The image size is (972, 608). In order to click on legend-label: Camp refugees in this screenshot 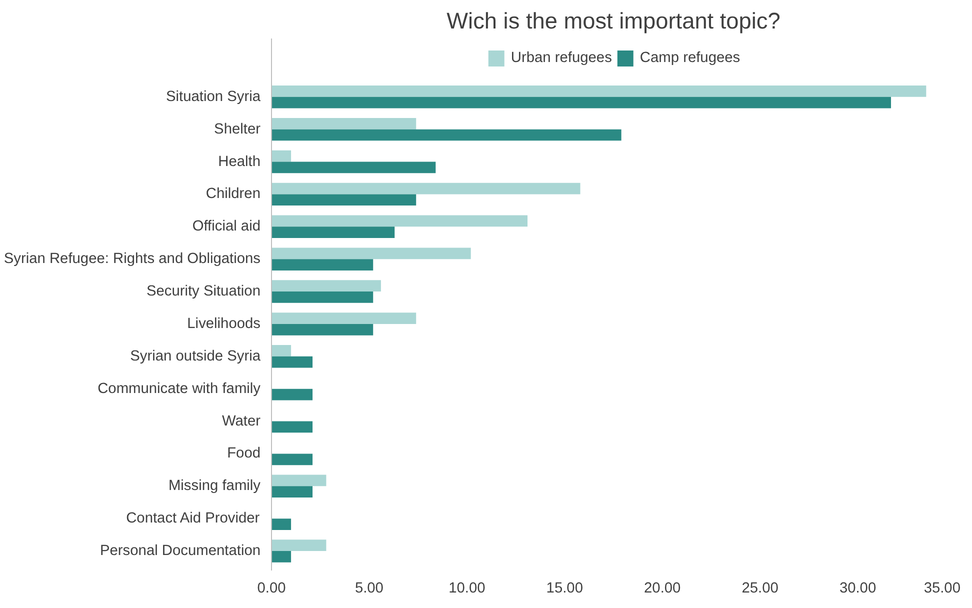, I will do `click(690, 58)`.